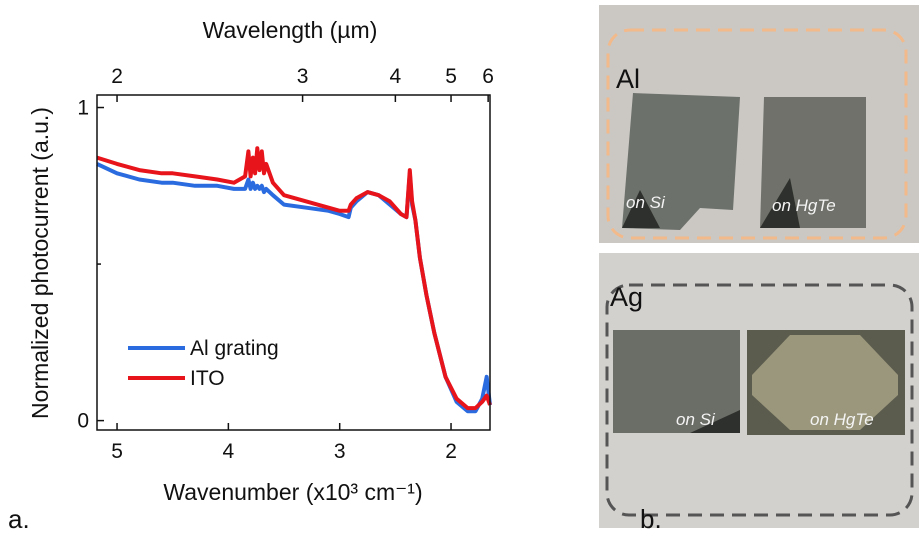  What do you see at coordinates (626, 297) in the screenshot?
I see `photo-label: Ag` at bounding box center [626, 297].